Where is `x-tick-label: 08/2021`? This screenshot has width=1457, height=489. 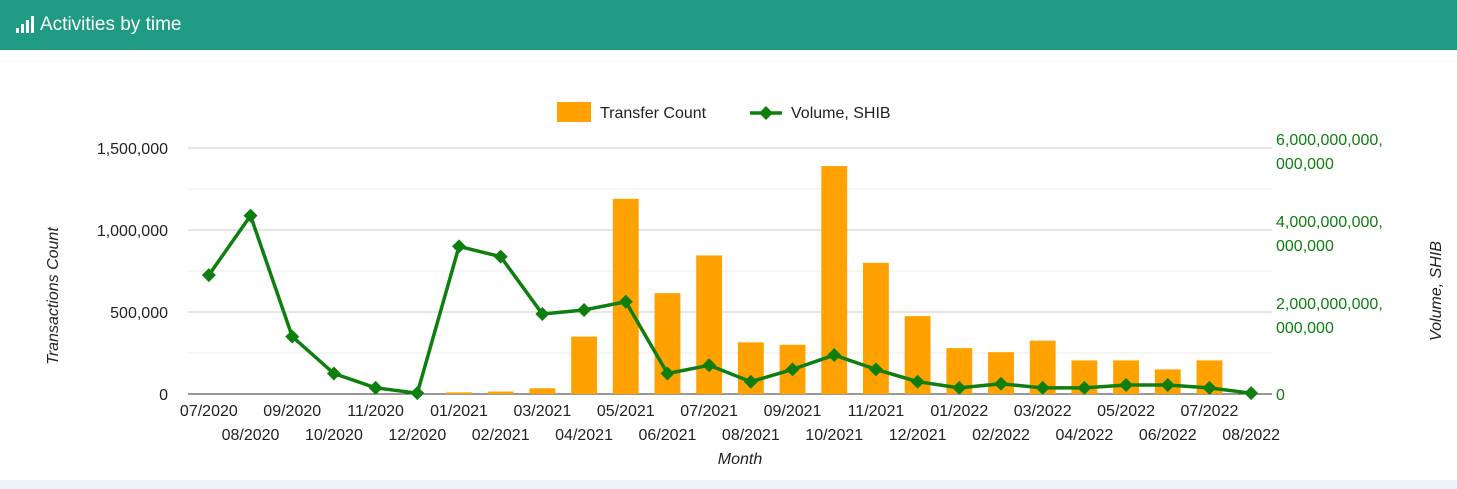 x-tick-label: 08/2021 is located at coordinates (751, 435).